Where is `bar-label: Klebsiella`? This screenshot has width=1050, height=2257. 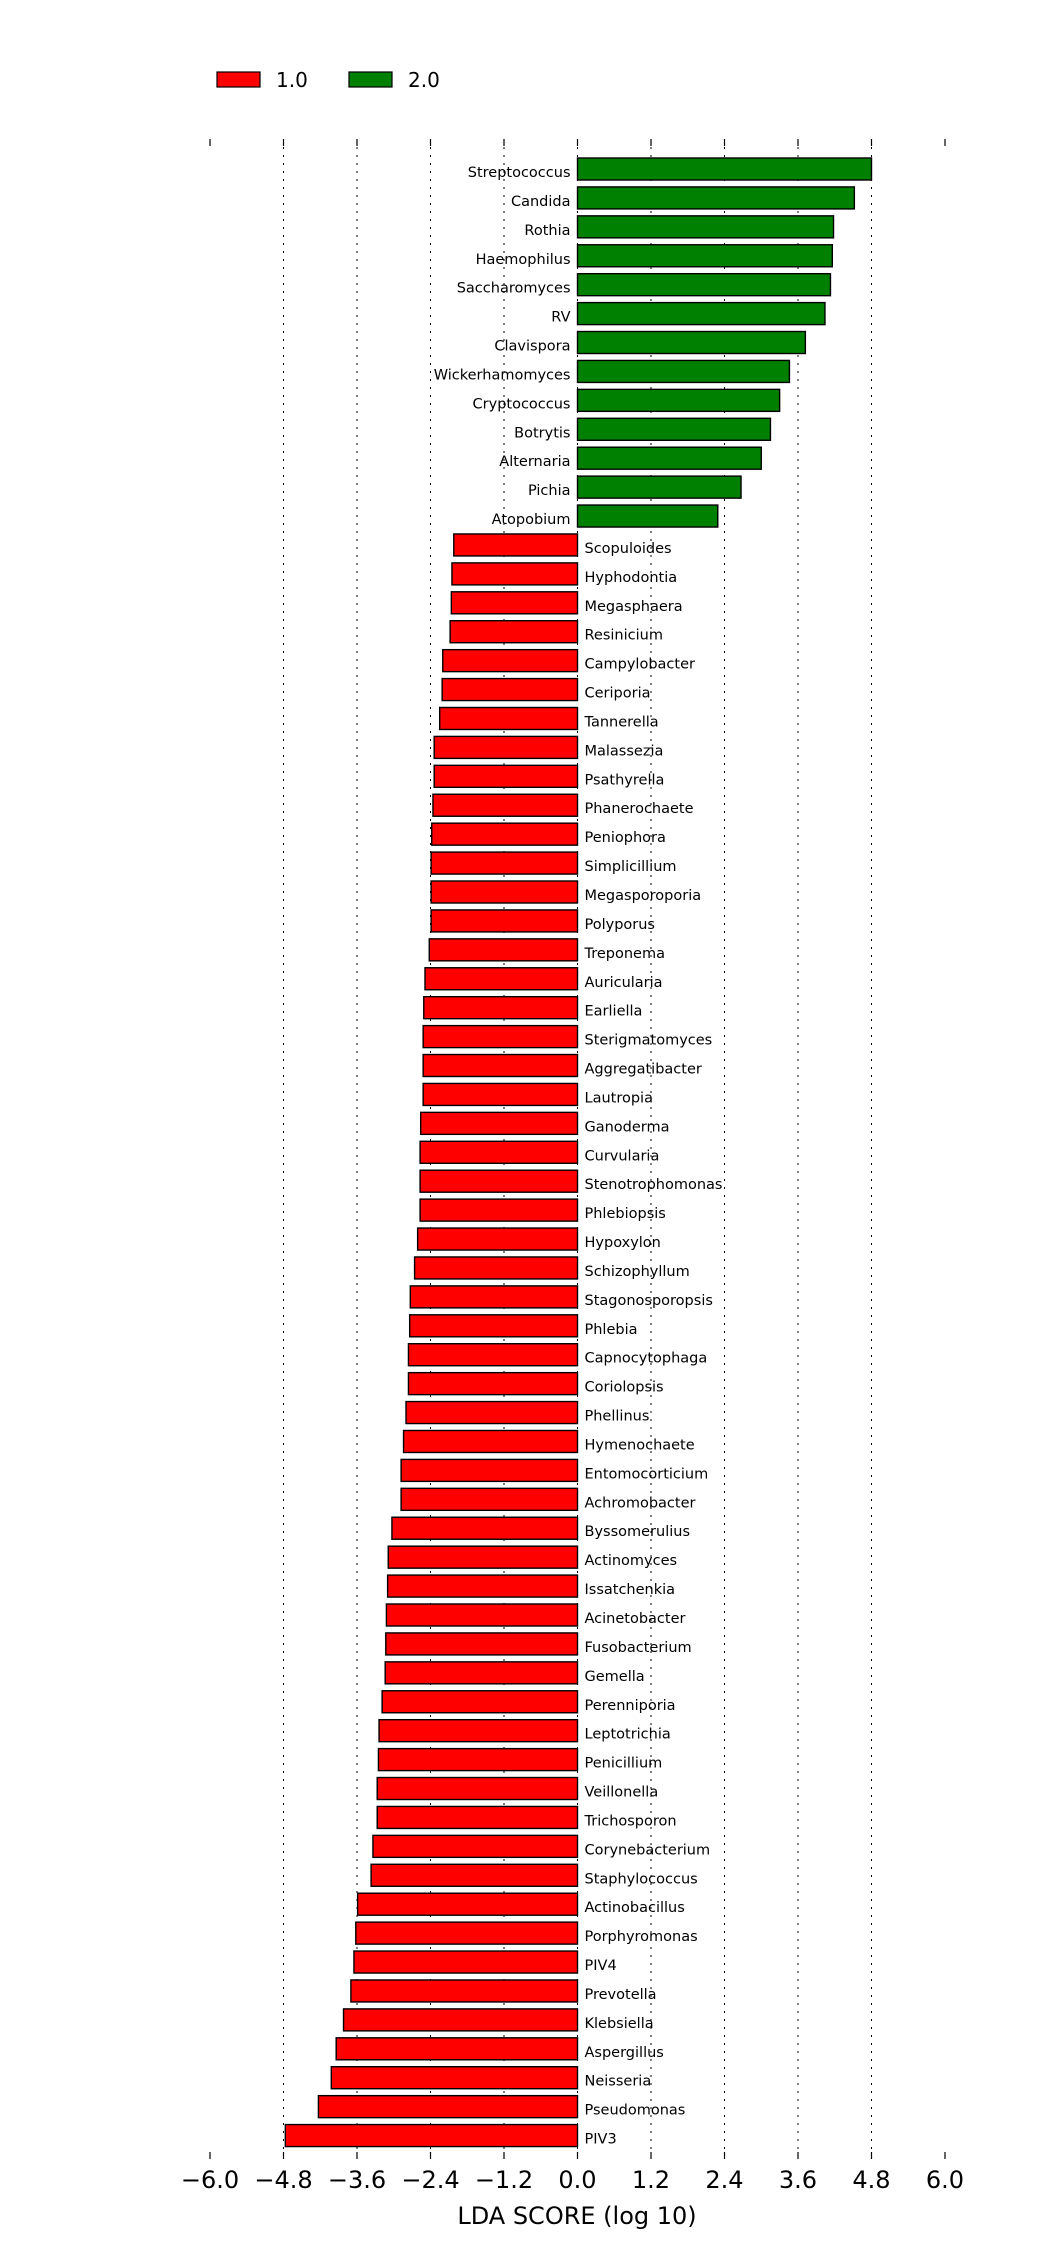 bar-label: Klebsiella is located at coordinates (619, 2024).